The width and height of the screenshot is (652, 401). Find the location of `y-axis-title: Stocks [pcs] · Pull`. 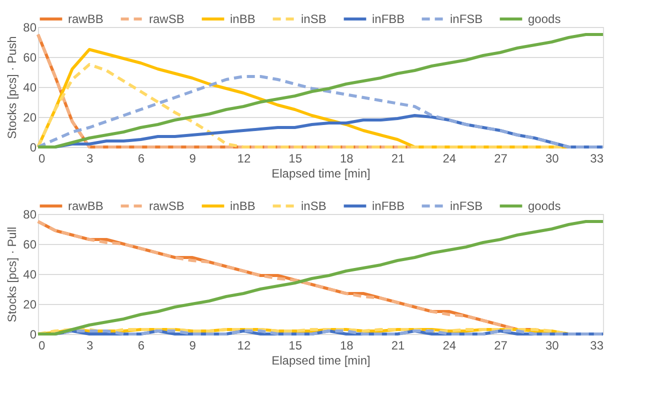

y-axis-title: Stocks [pcs] · Pull is located at coordinates (12, 274).